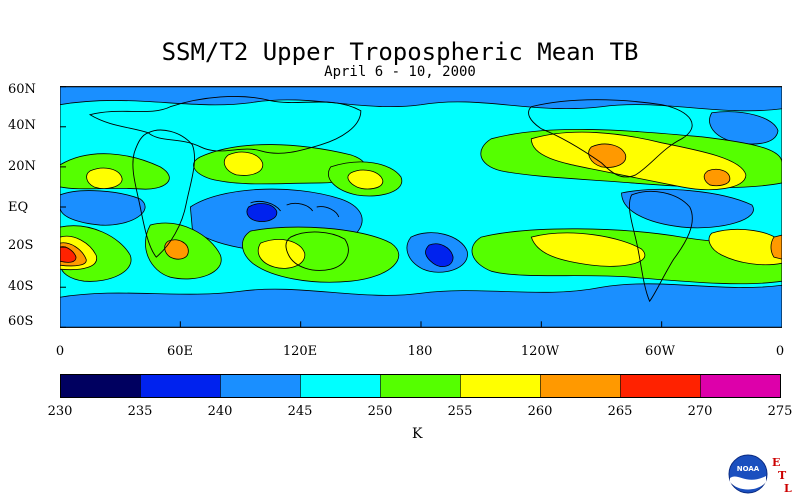  What do you see at coordinates (22, 166) in the screenshot?
I see `lat-label-20n: 20N` at bounding box center [22, 166].